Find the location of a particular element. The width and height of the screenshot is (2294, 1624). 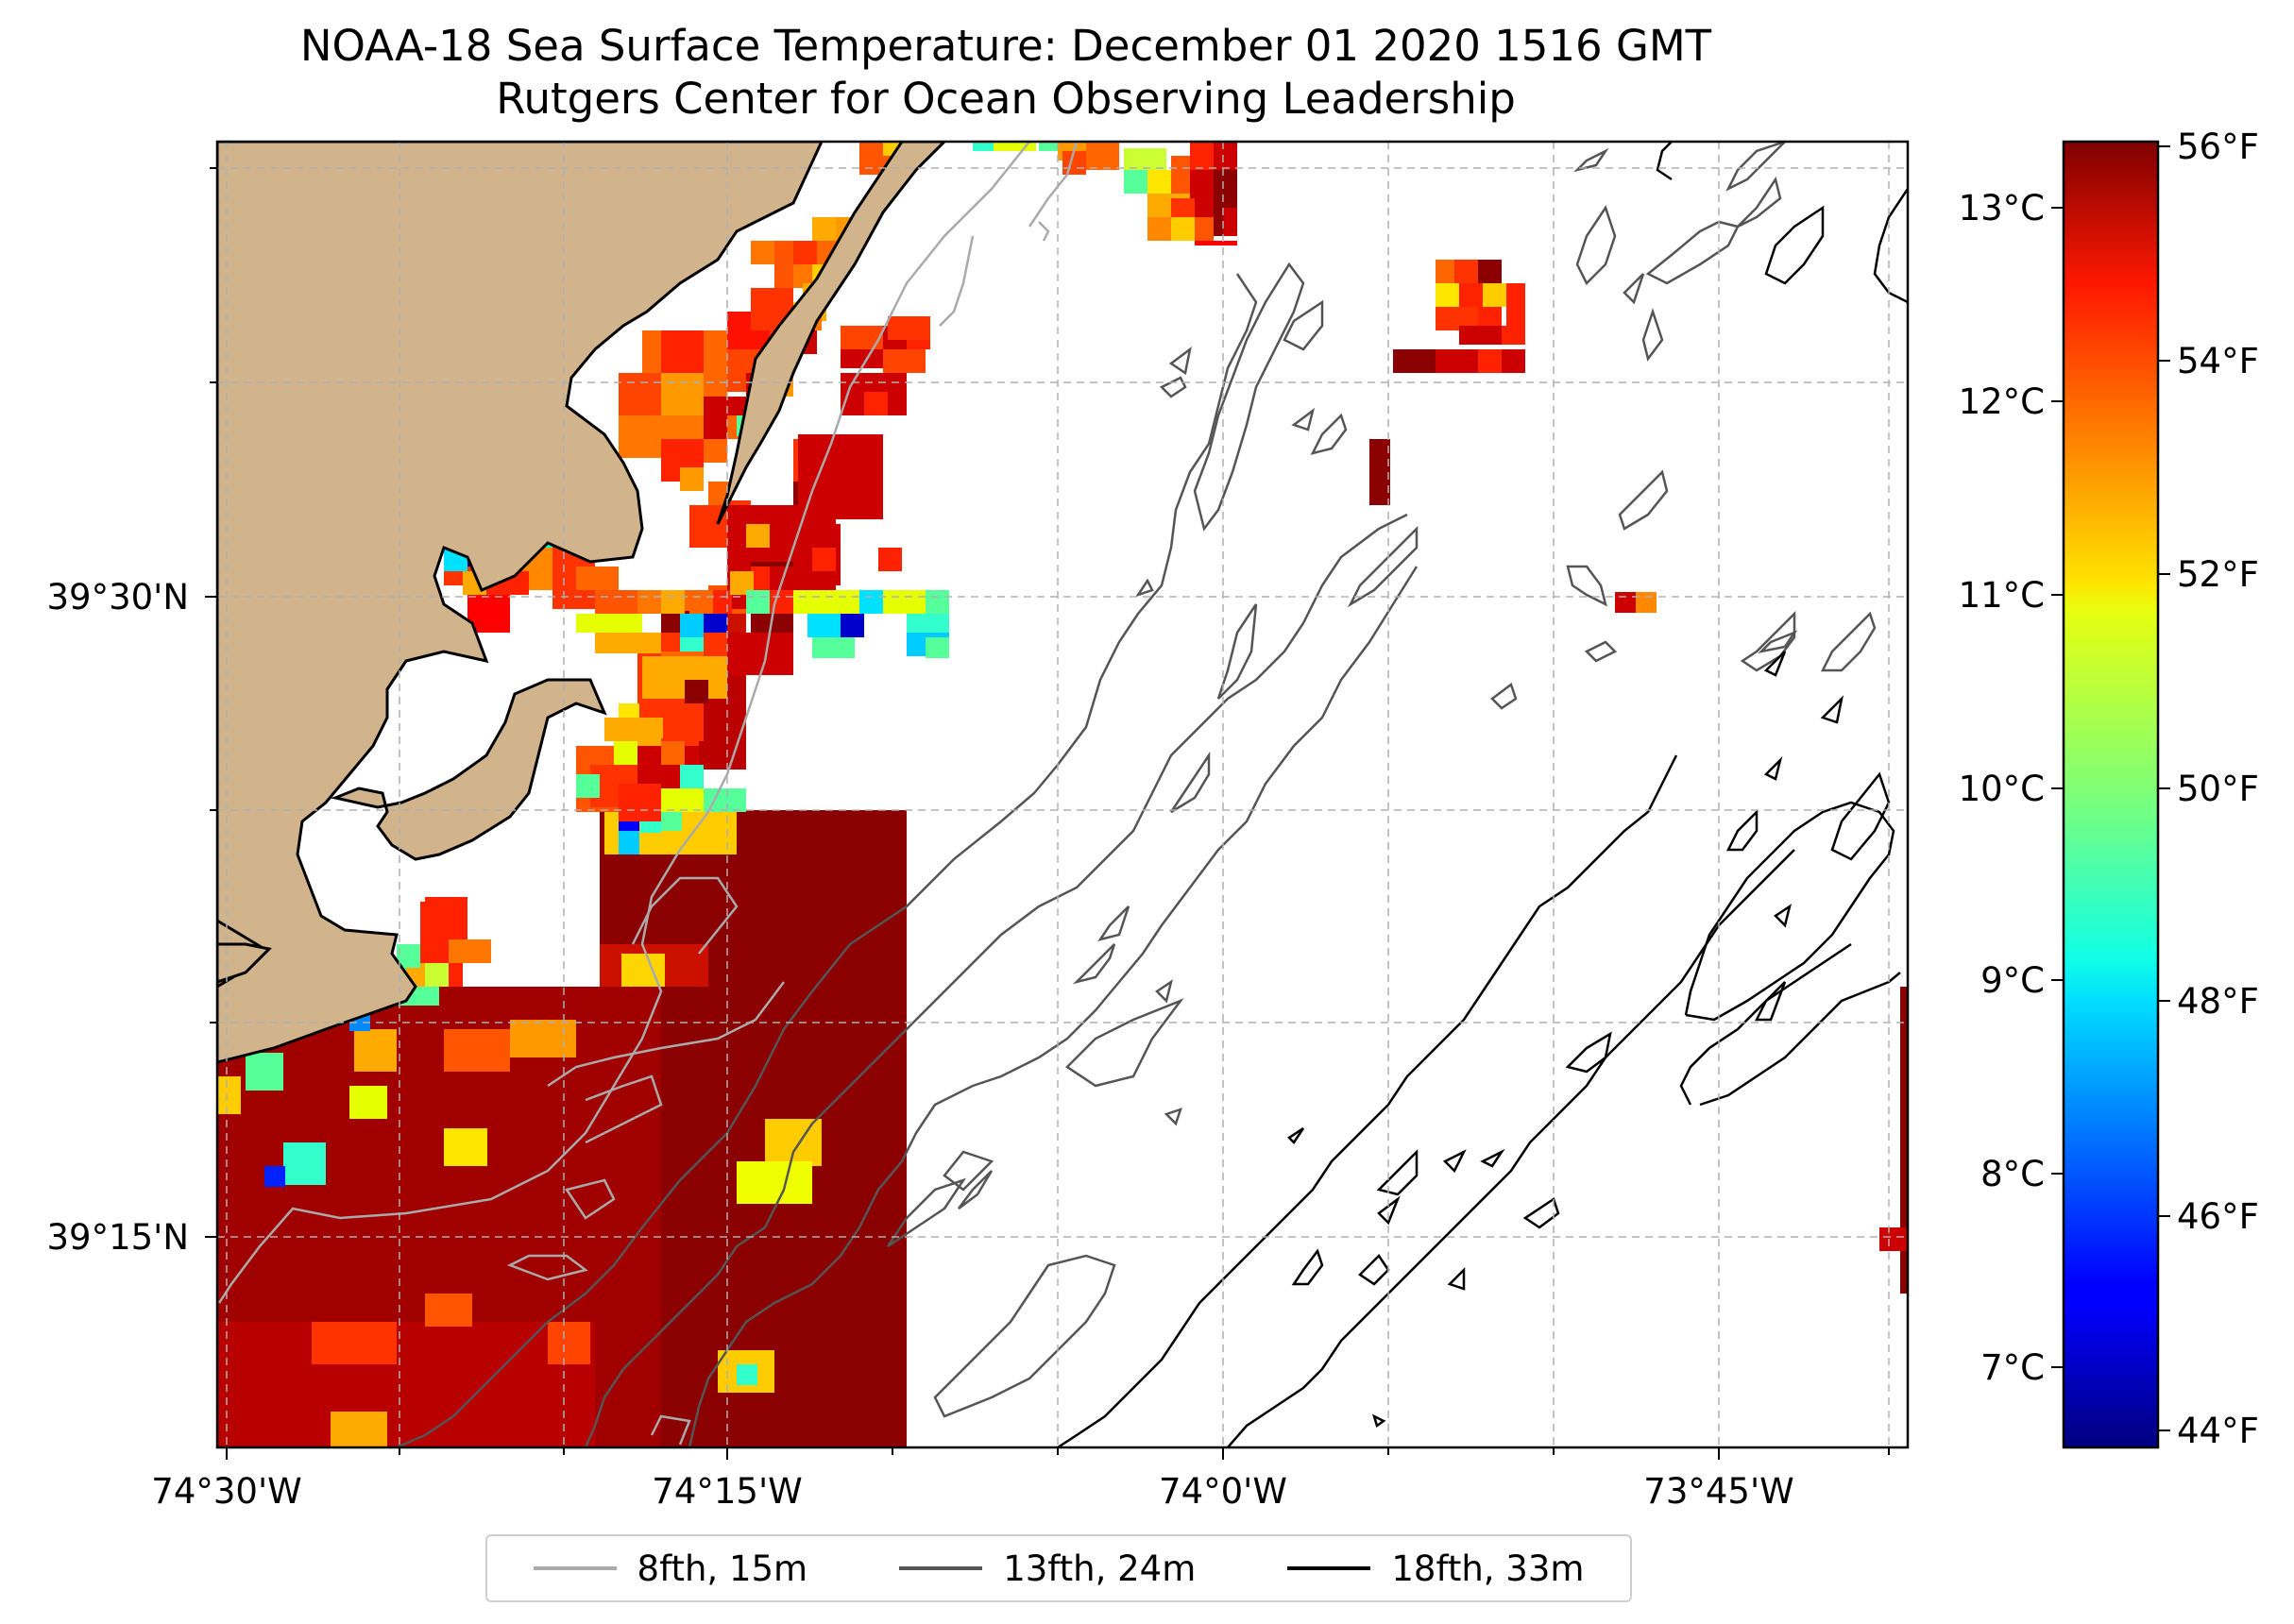

celsius-tick-label: 13°C is located at coordinates (2002, 208).